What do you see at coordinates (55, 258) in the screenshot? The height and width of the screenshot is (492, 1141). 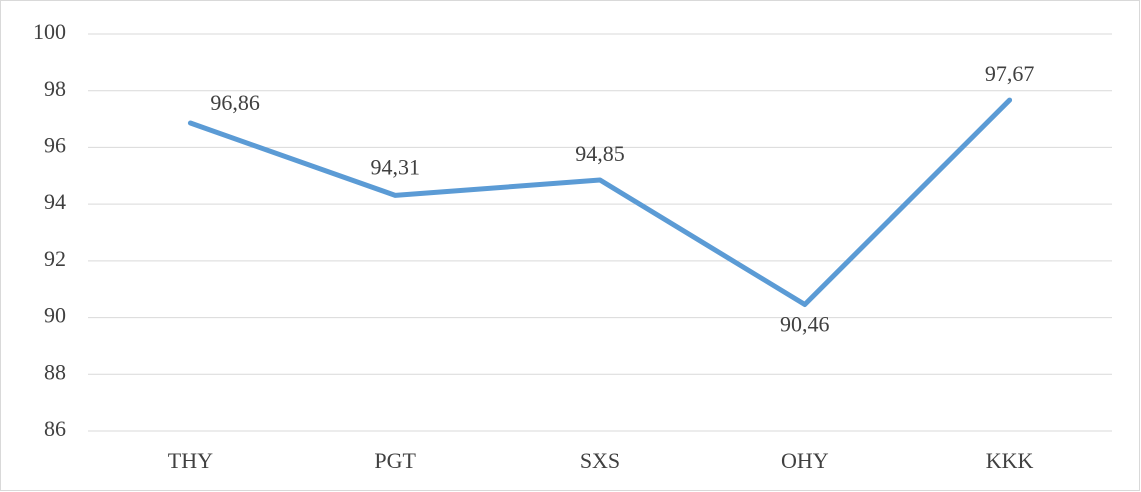 I see `y-tick-label: 92` at bounding box center [55, 258].